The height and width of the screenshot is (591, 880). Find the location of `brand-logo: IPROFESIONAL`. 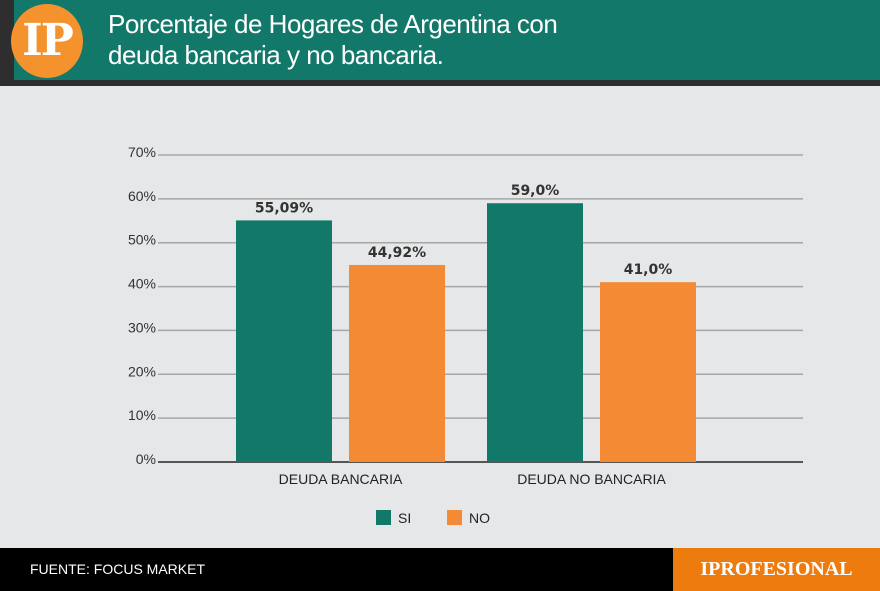

brand-logo: IPROFESIONAL is located at coordinates (776, 569).